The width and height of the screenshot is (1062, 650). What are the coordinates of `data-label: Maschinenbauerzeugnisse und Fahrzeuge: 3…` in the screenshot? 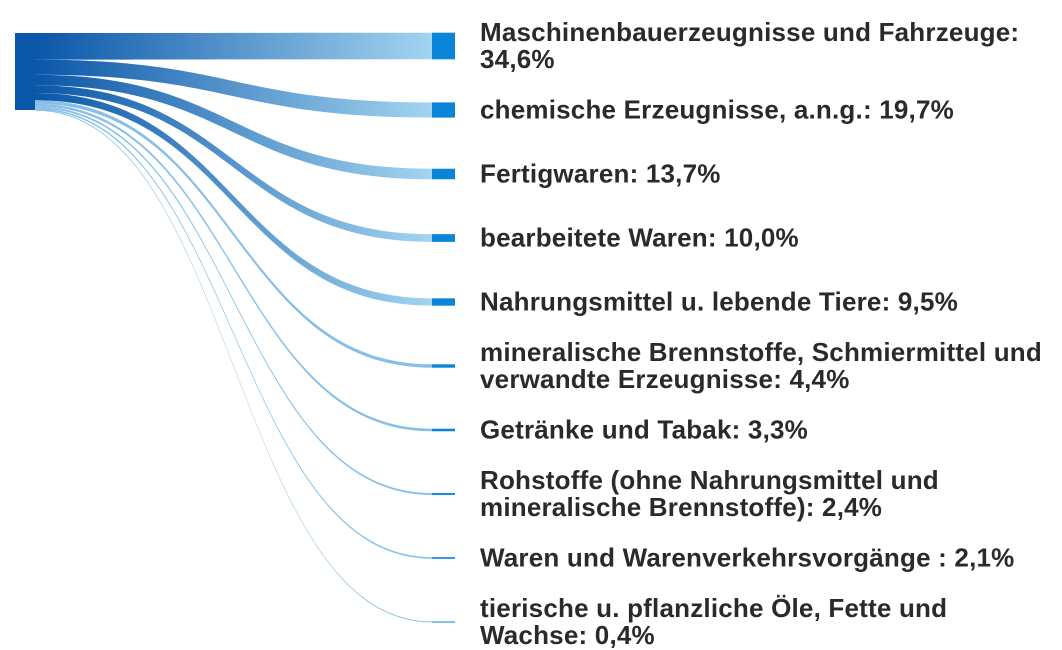 It's located at (750, 45).